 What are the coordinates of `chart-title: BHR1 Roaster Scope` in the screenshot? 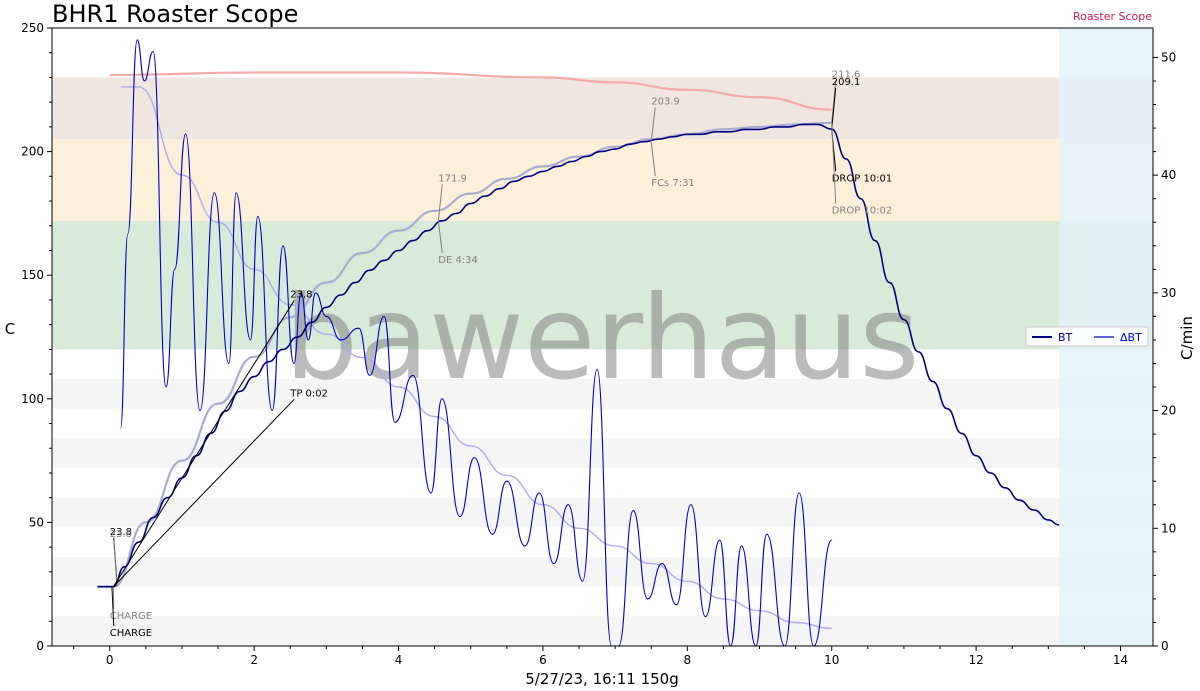 It's located at (175, 14).